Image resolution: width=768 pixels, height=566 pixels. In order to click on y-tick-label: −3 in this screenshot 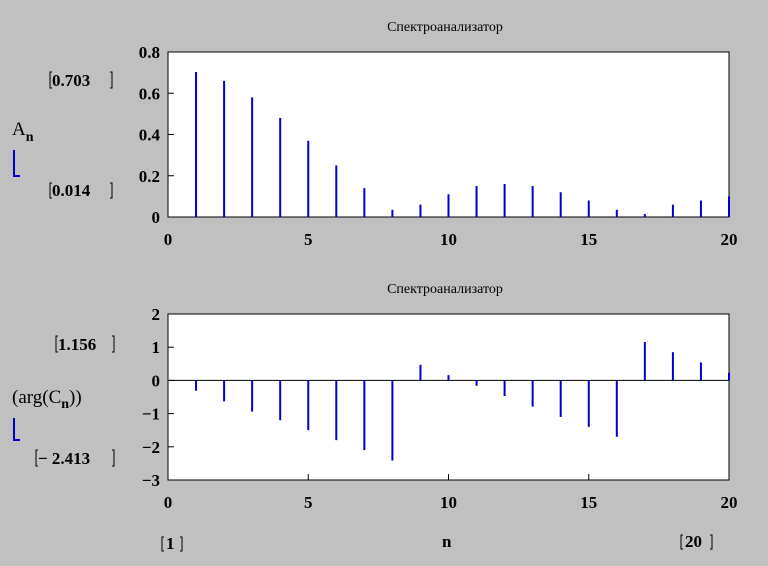, I will do `click(151, 480)`.